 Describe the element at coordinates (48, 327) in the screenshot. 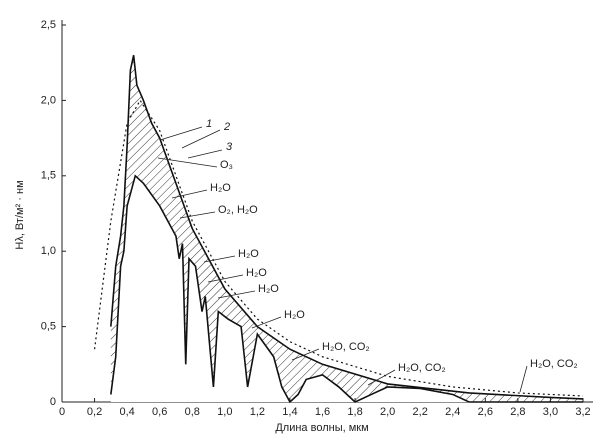

I see `y-tick-label: 0,5` at that location.